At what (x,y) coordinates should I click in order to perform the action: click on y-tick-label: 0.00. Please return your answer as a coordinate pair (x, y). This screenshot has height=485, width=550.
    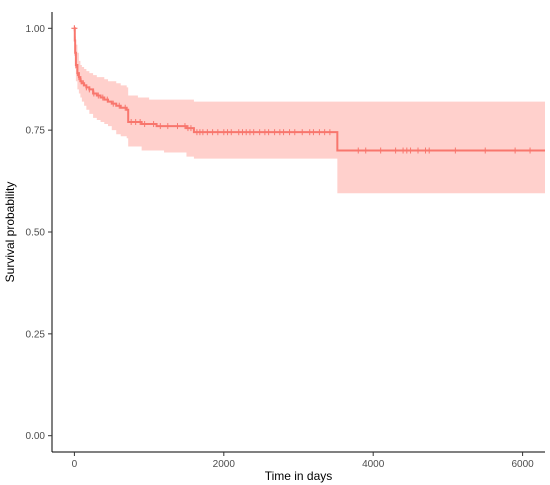
    Looking at the image, I should click on (36, 436).